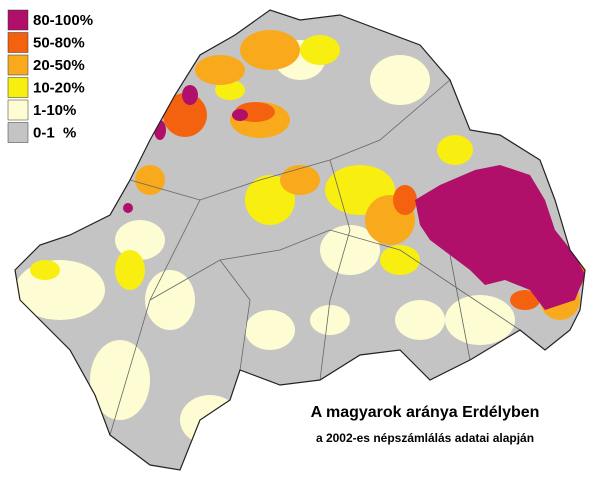 Image resolution: width=600 pixels, height=485 pixels. I want to click on legend-label: 0-1 %, so click(54, 132).